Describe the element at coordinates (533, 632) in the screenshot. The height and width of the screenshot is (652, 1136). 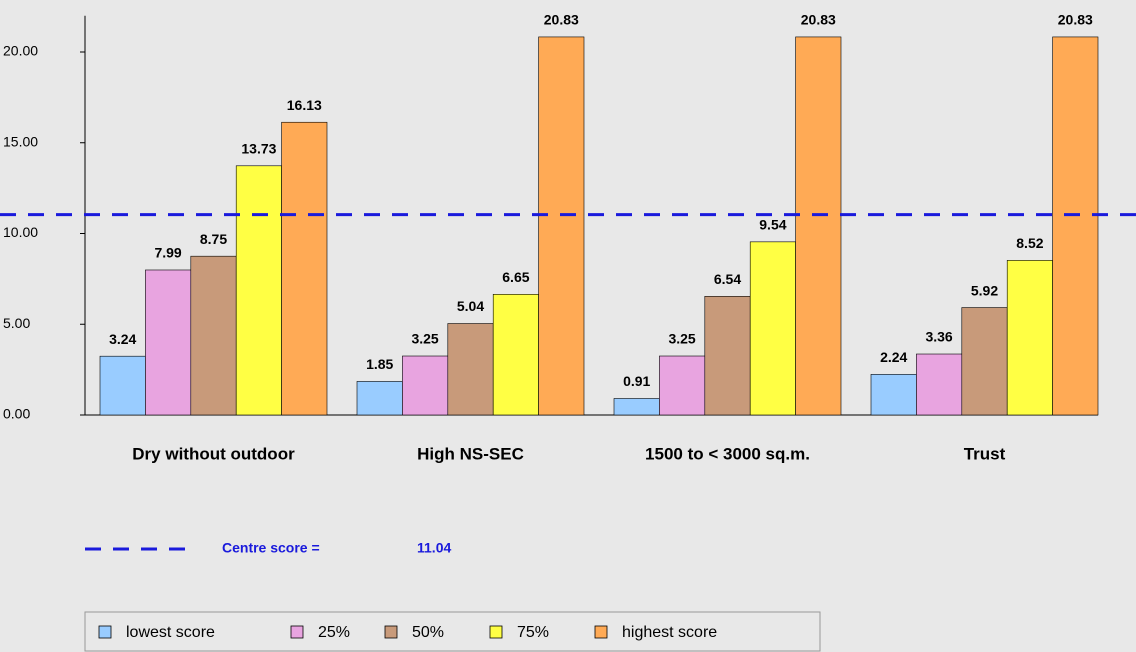
I see `legend-label: 75%` at that location.